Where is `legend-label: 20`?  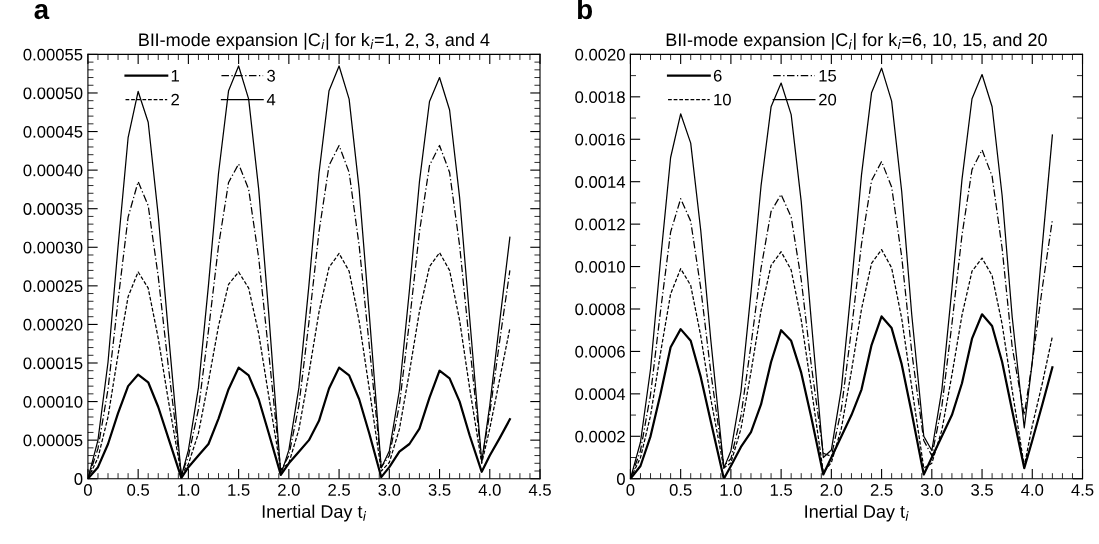 legend-label: 20 is located at coordinates (828, 99).